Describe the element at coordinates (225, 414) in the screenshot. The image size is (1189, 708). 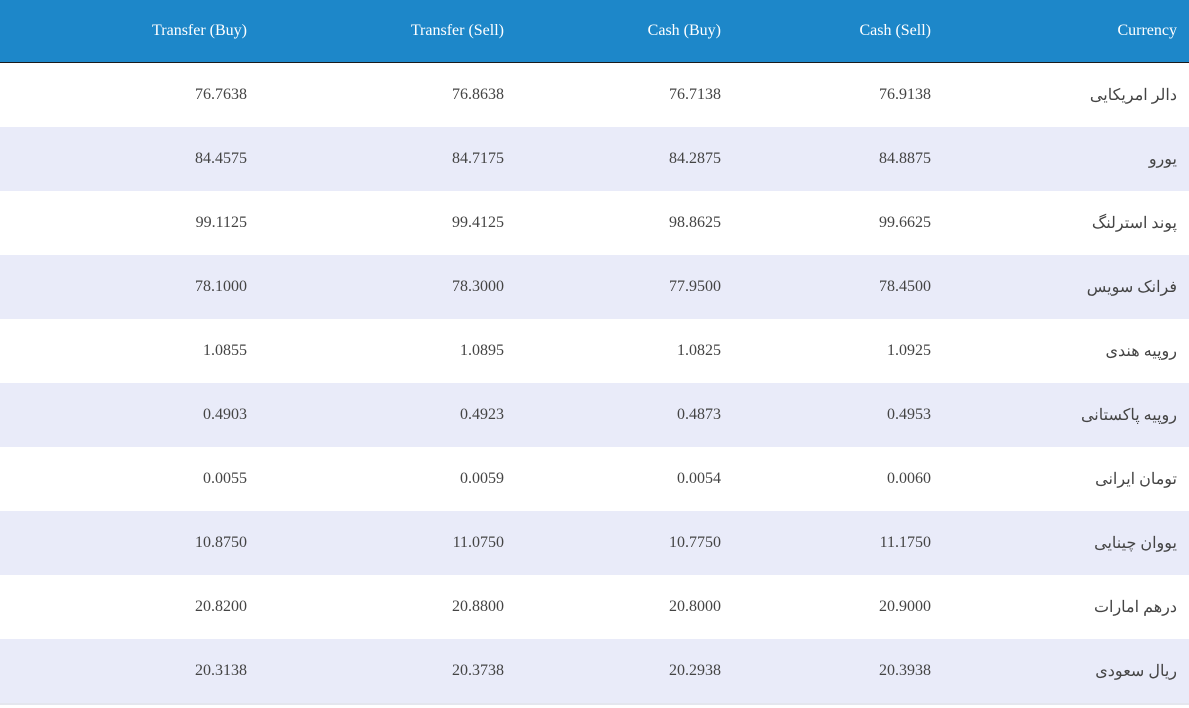
I see `rate-cell: 0.4903` at that location.